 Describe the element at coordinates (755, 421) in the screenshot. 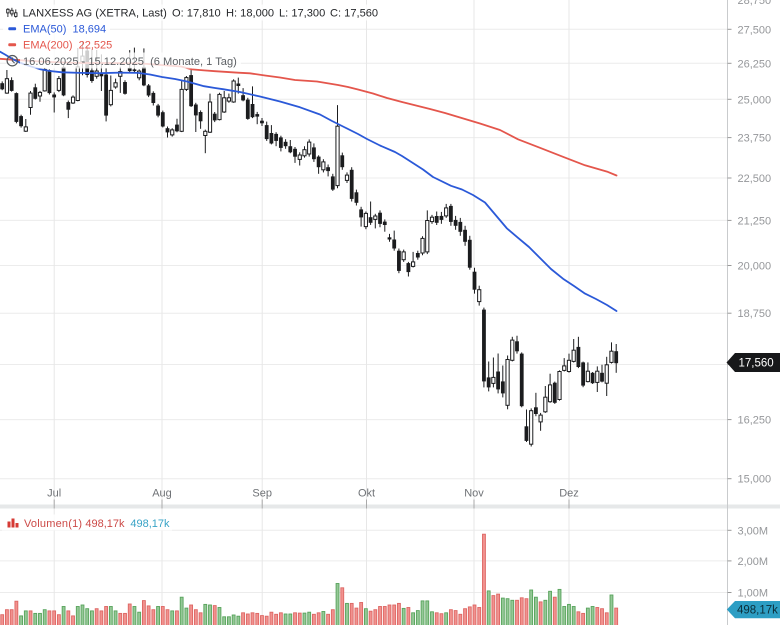

I see `svg-text: 16,250` at that location.